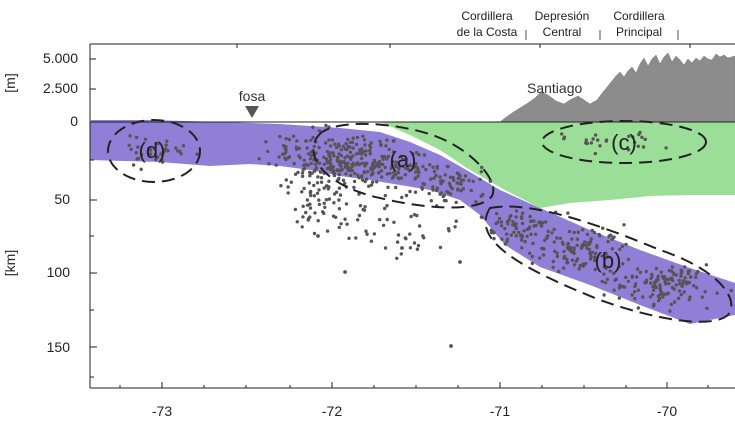 Image resolution: width=735 pixels, height=426 pixels. I want to click on region-central-line2: Central, so click(562, 32).